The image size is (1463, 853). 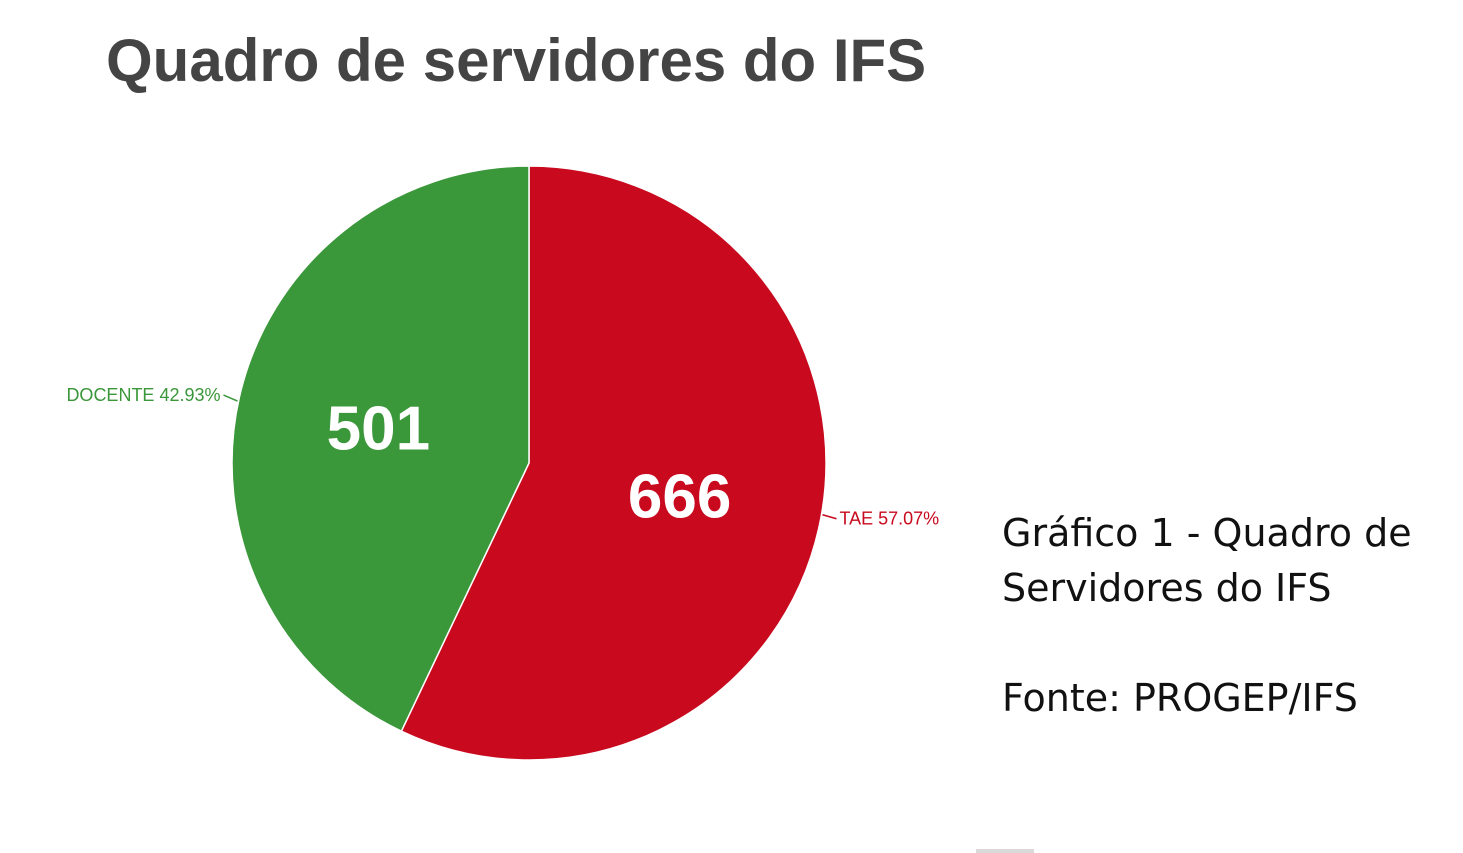 What do you see at coordinates (1207, 533) in the screenshot?
I see `caption-line-1: Gráfico 1 - Quadro de` at bounding box center [1207, 533].